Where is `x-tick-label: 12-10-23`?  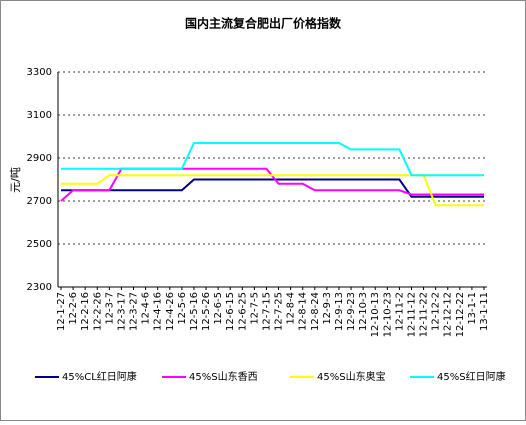
x-tick-label: 12-10-23 is located at coordinates (387, 314).